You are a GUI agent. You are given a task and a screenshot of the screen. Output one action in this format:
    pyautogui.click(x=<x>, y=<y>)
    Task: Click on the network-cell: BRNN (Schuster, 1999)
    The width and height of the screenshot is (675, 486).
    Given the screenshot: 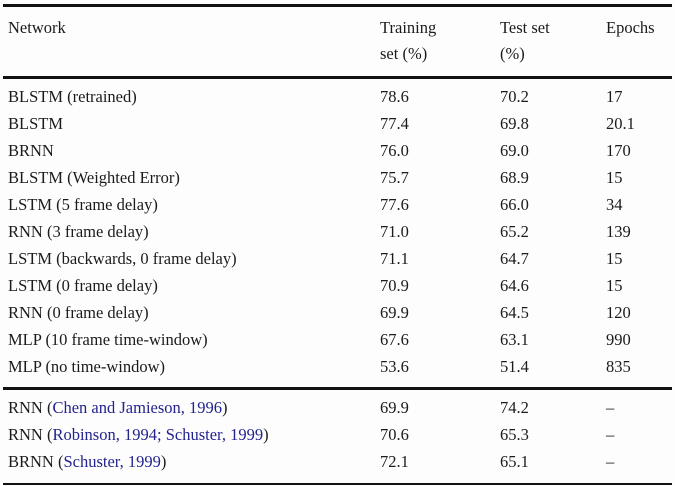 What is the action you would take?
    pyautogui.click(x=189, y=466)
    